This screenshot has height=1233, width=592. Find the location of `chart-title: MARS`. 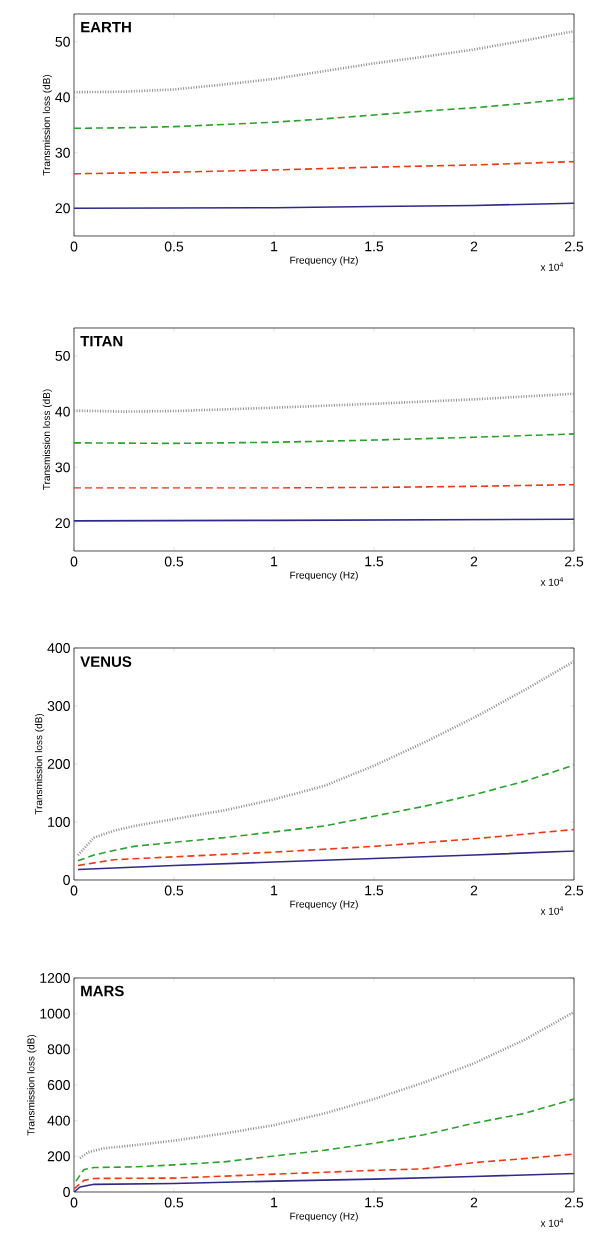

chart-title: MARS is located at coordinates (102, 991).